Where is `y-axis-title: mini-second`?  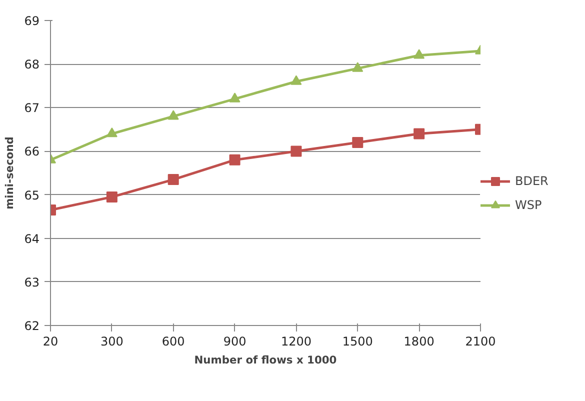
y-axis-title: mini-second is located at coordinates (9, 173).